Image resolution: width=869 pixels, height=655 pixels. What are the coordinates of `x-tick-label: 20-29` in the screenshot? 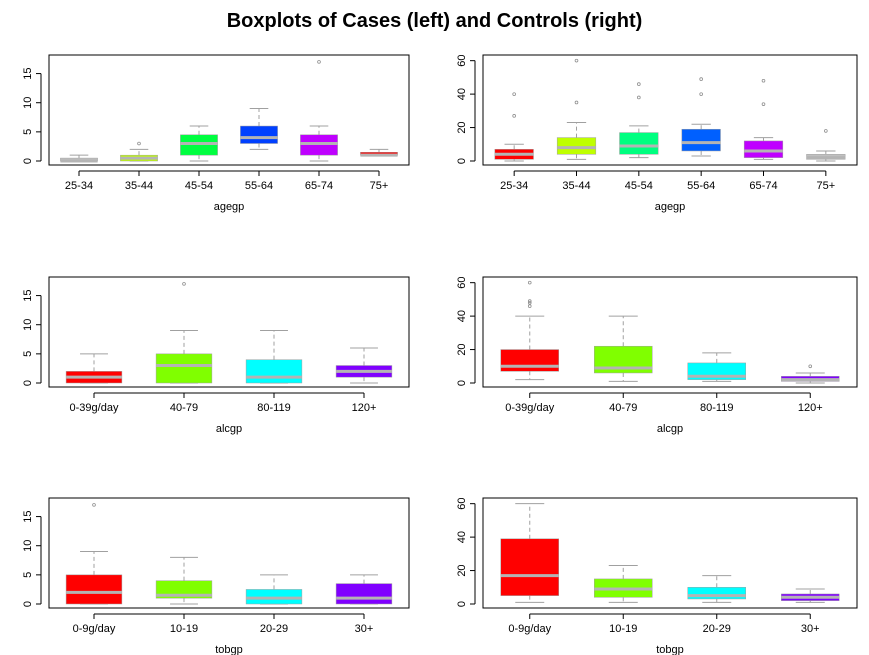 It's located at (717, 629).